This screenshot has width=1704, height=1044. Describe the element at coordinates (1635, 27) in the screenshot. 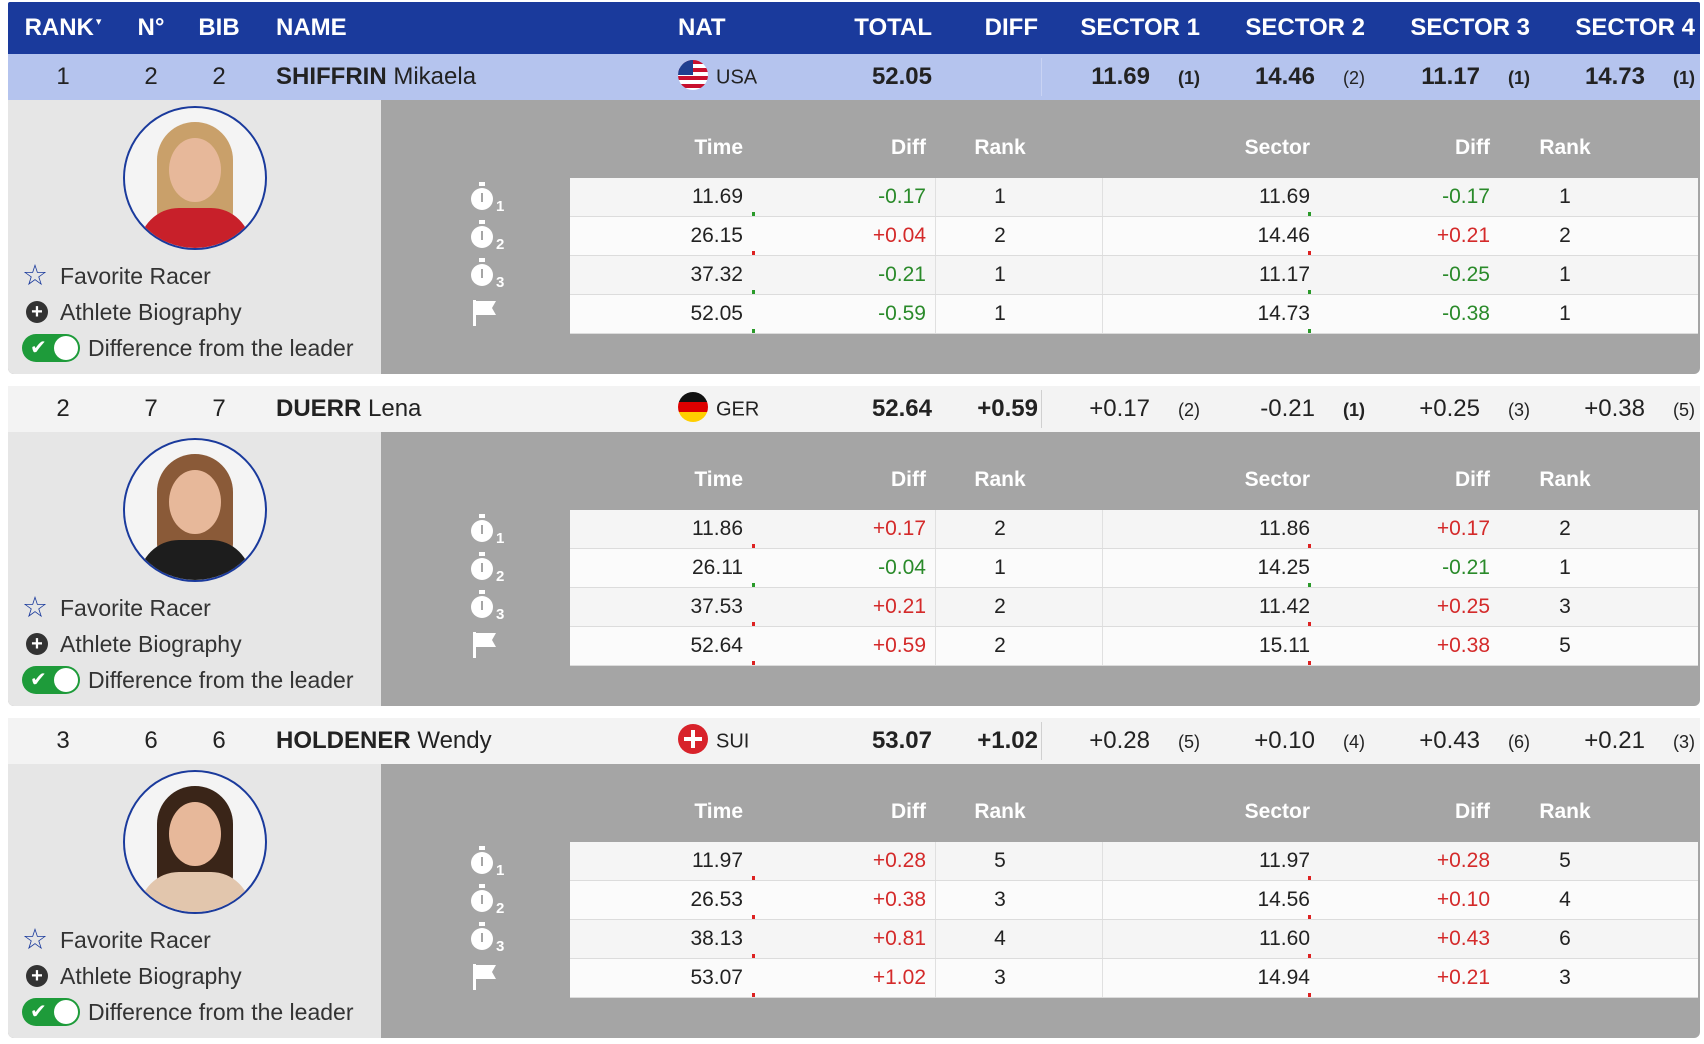

I see `header-sector-4: SECTOR 4` at that location.